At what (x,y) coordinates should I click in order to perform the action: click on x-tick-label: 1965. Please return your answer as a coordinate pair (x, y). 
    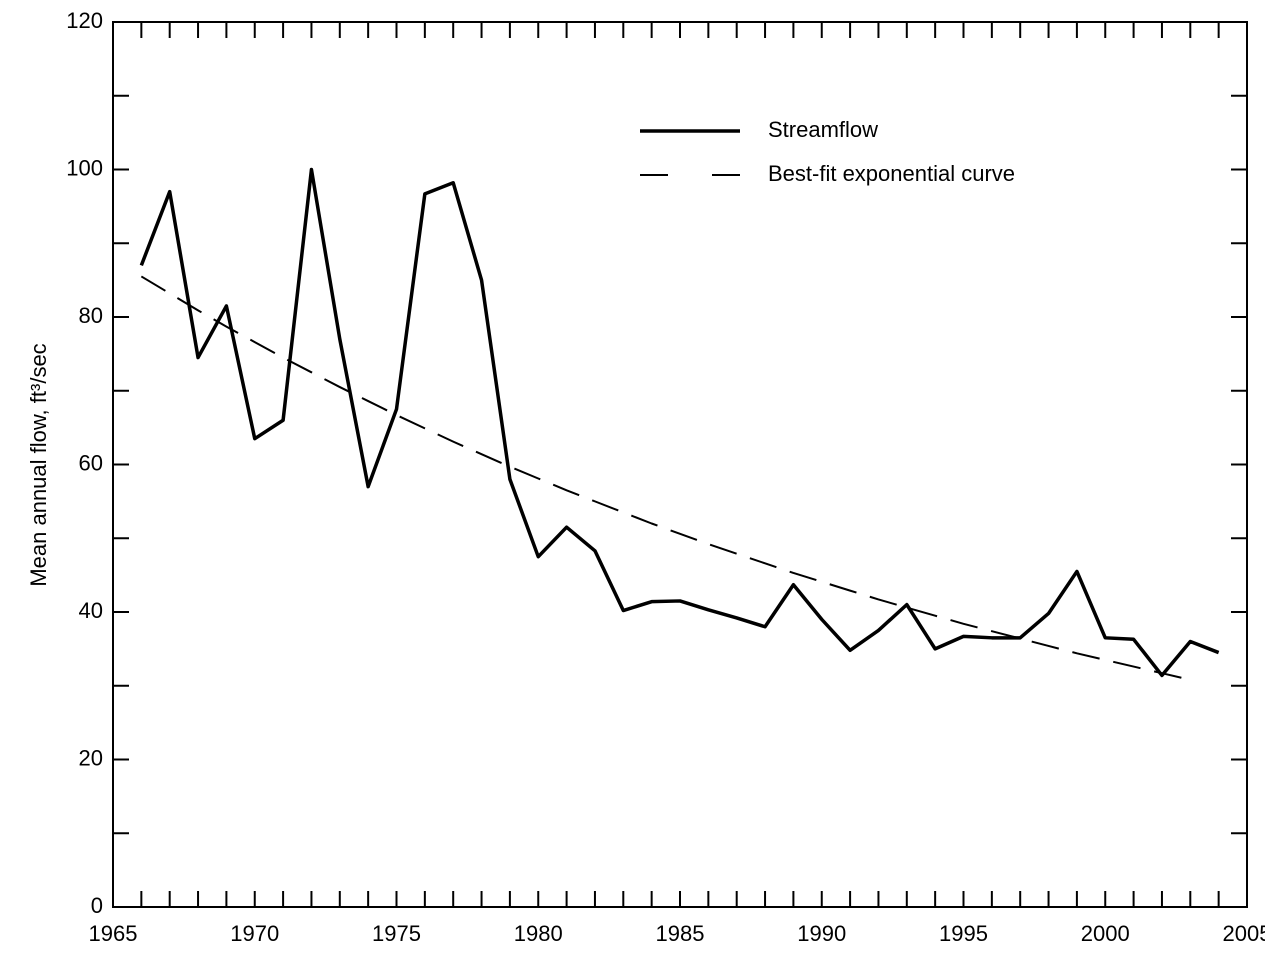
    Looking at the image, I should click on (113, 933).